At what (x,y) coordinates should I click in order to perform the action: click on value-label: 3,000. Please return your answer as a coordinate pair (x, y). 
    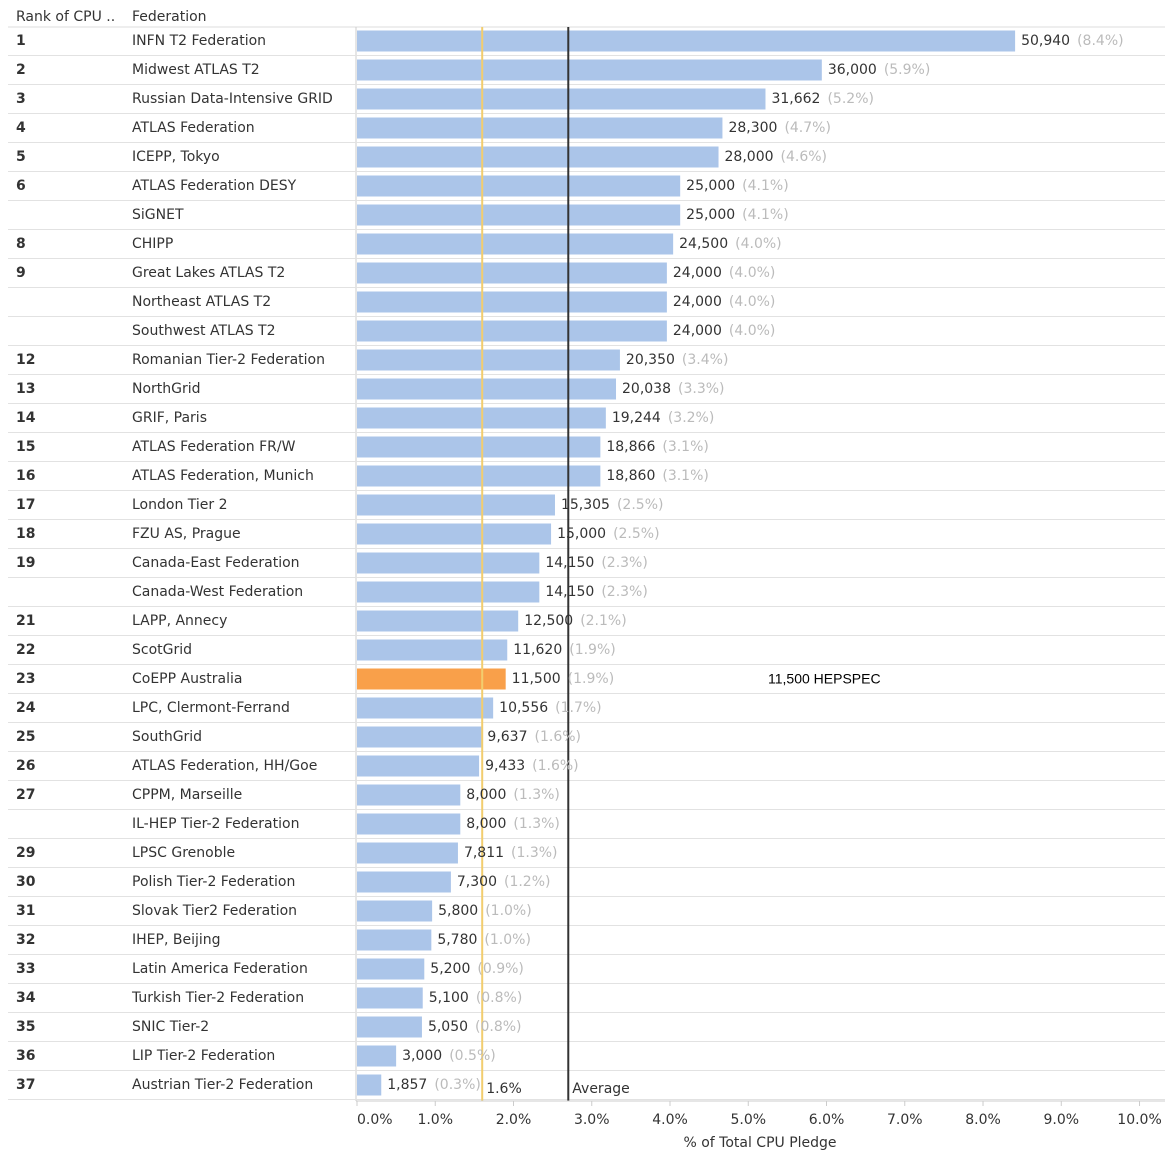
    Looking at the image, I should click on (422, 1056).